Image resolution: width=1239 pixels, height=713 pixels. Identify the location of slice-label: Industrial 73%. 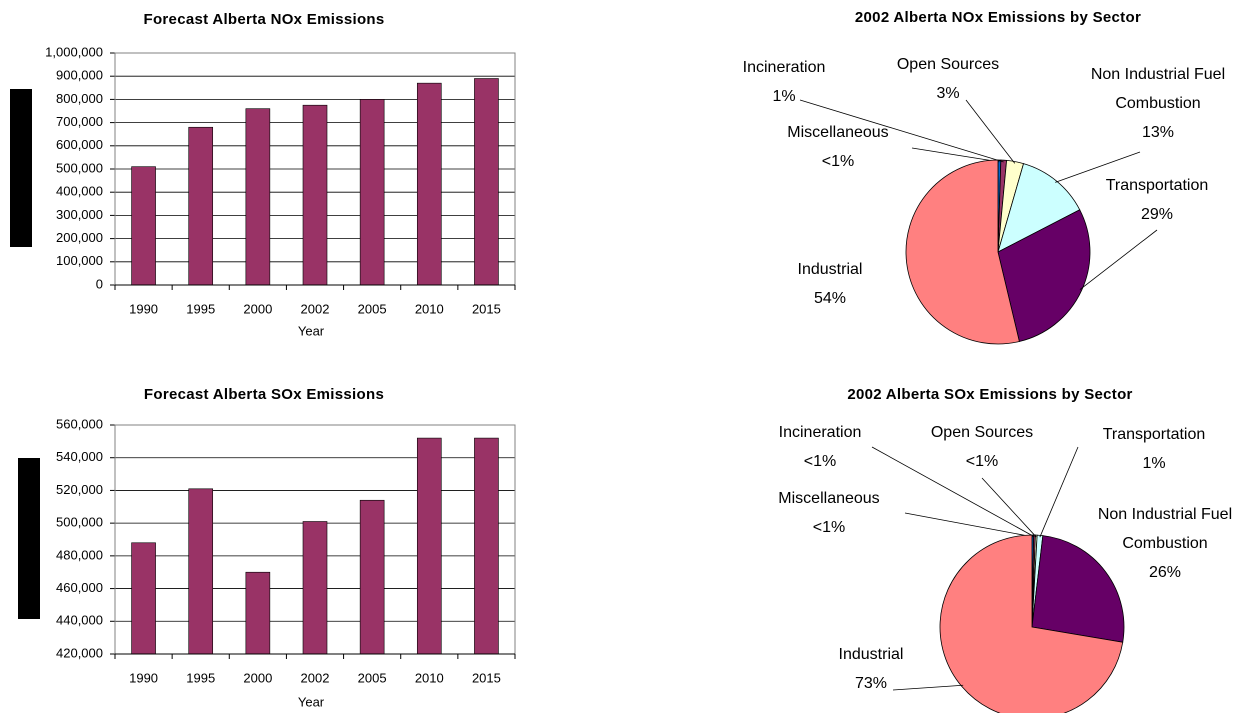
(871, 669).